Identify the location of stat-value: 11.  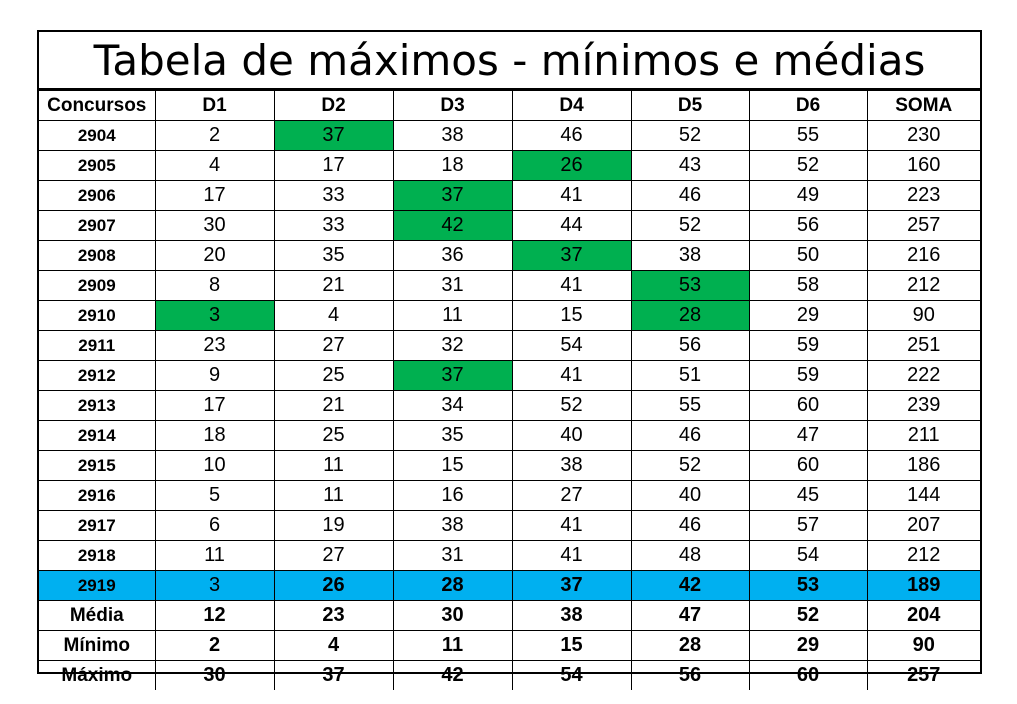
(452, 645).